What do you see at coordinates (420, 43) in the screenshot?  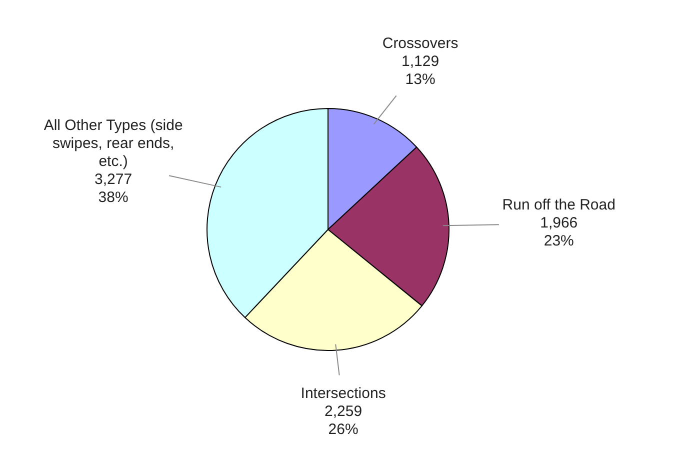 I see `slice-label: Crossovers` at bounding box center [420, 43].